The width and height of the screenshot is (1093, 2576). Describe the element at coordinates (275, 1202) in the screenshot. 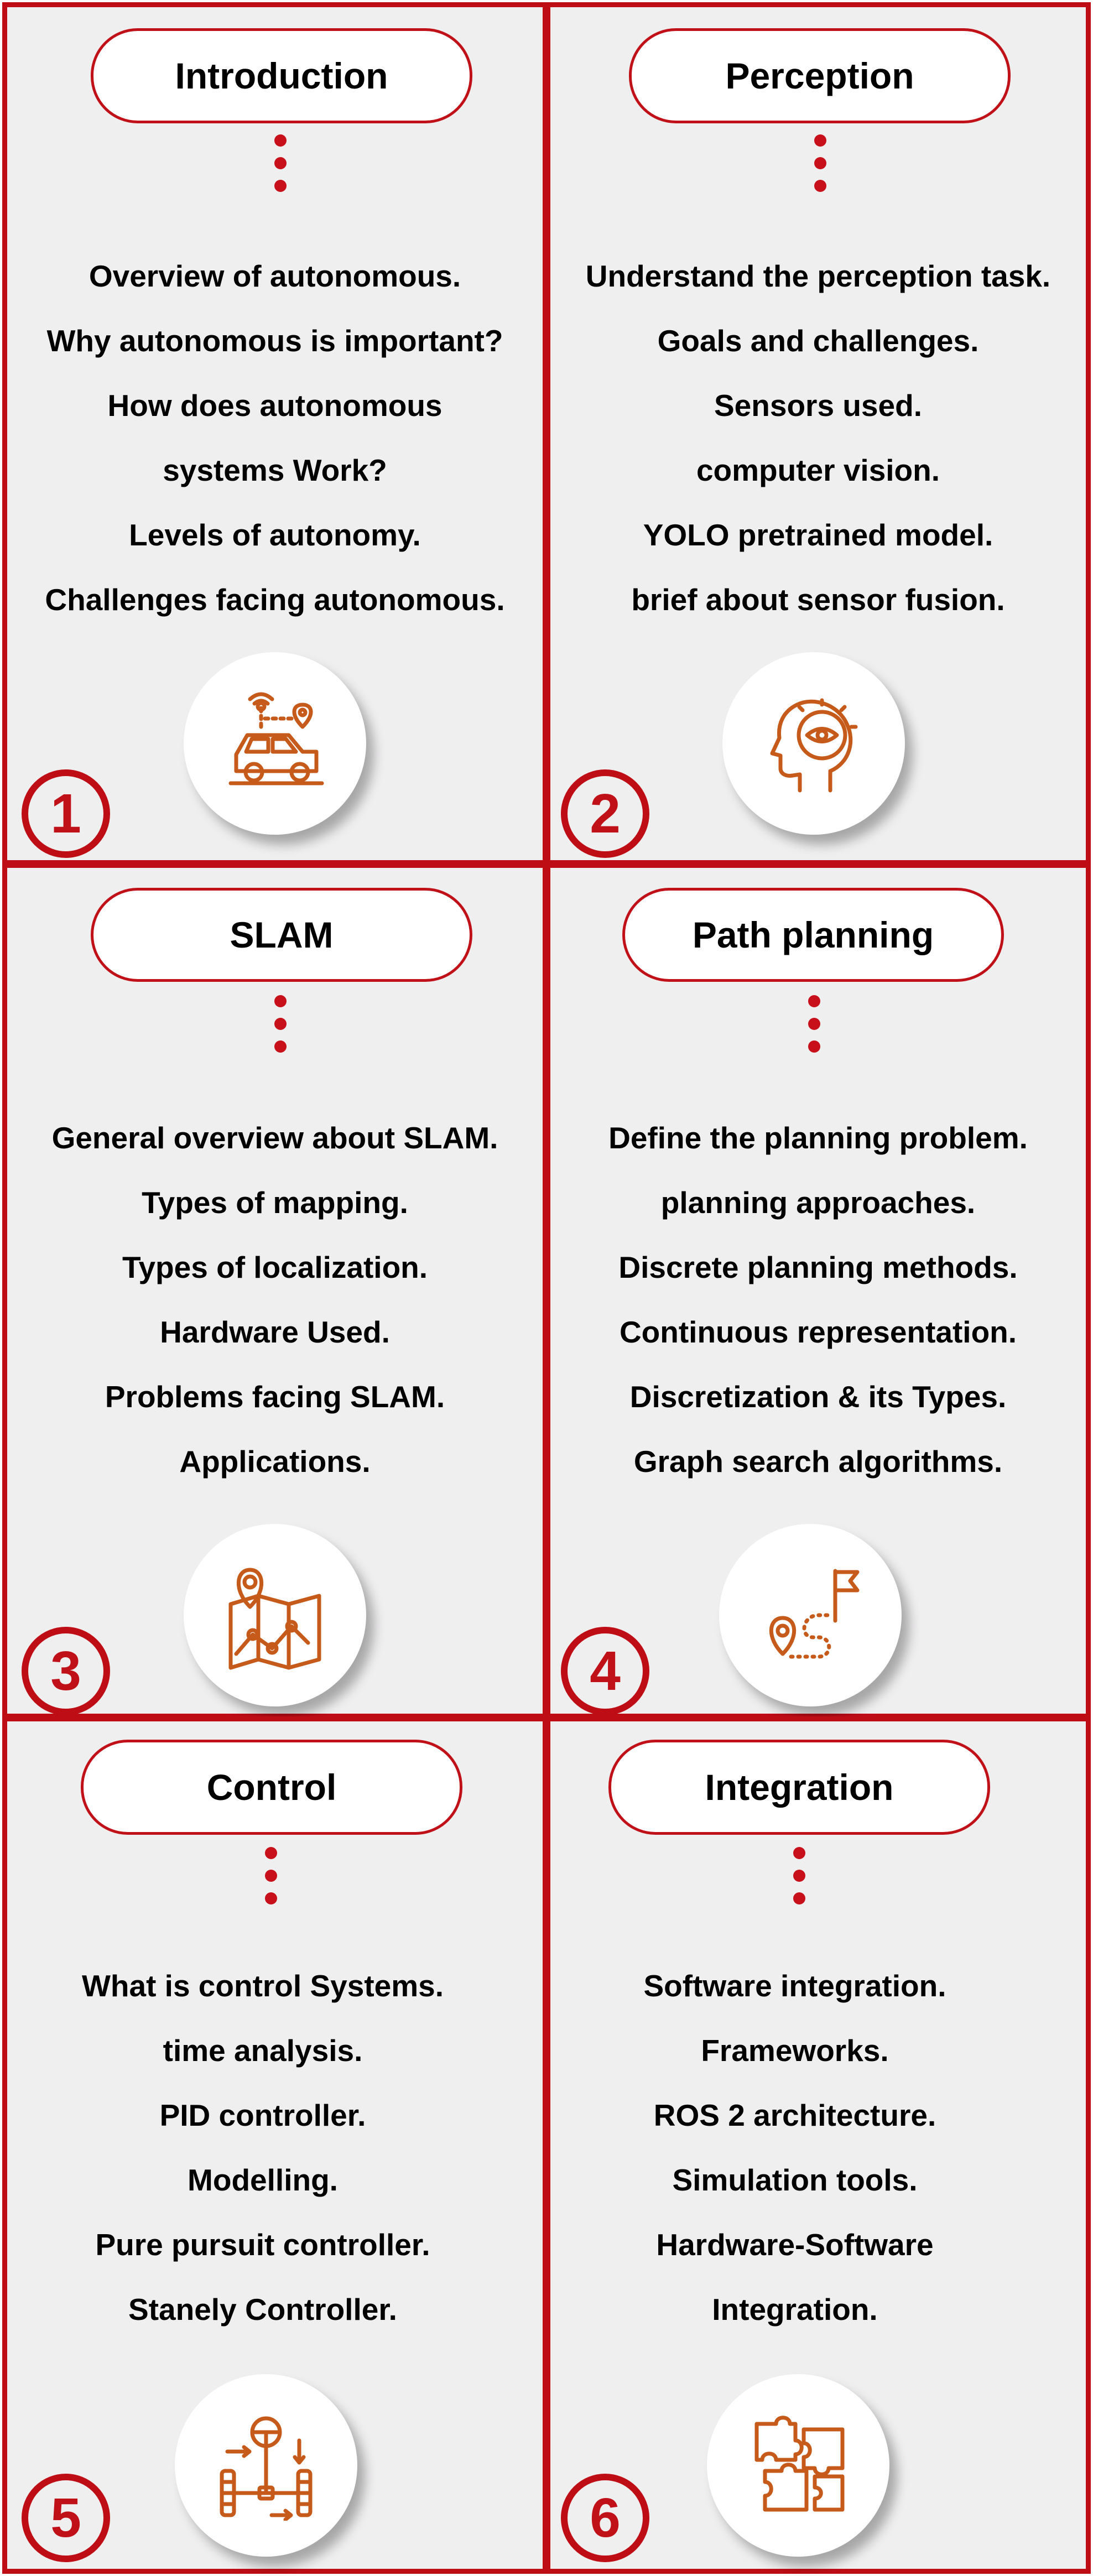

I see `list-item: Types of mapping.` at that location.